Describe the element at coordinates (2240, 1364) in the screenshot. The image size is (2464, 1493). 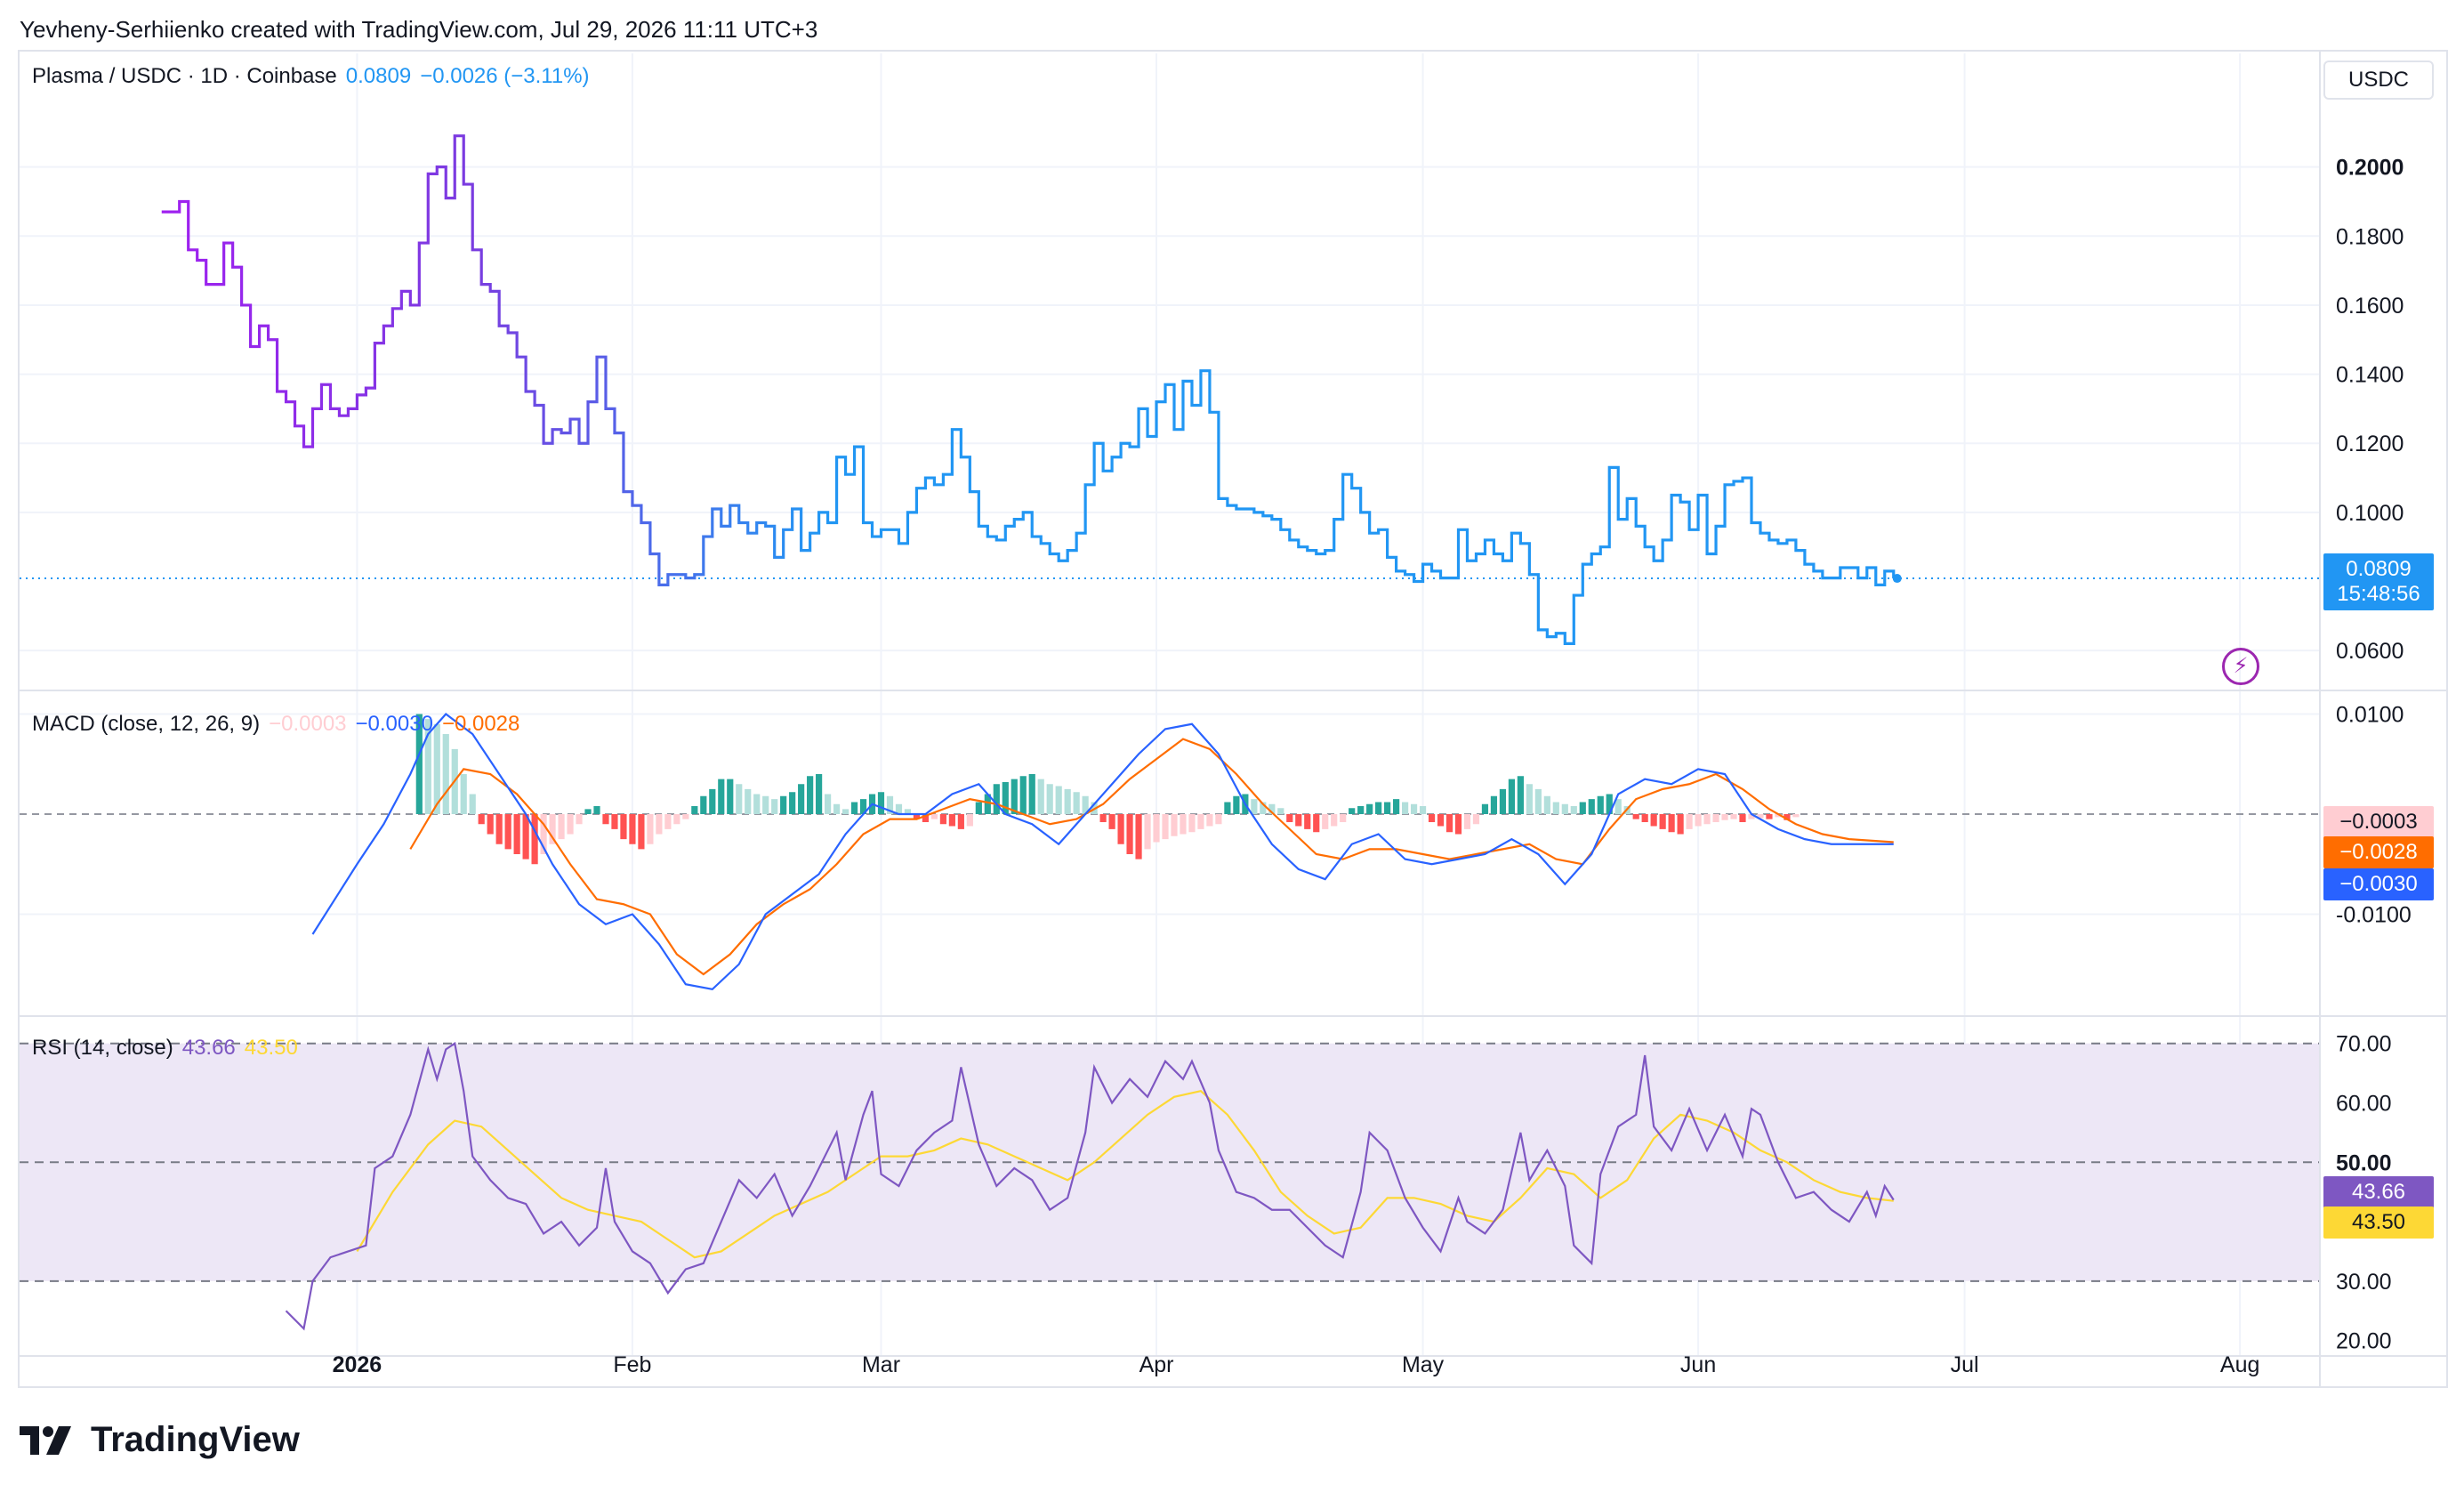
I see `time-label: Aug` at that location.